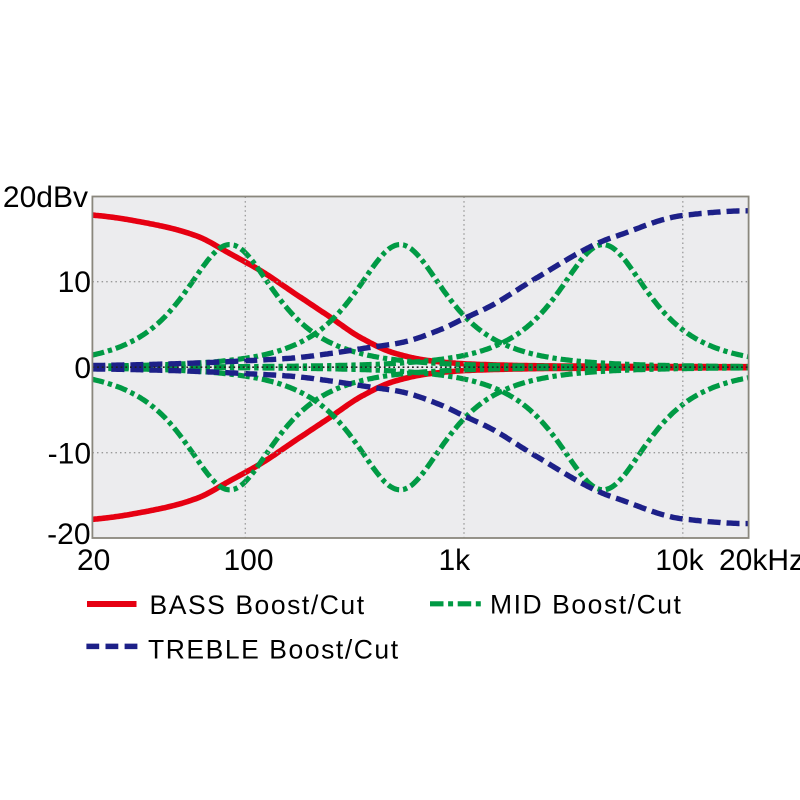  What do you see at coordinates (454, 560) in the screenshot?
I see `svg-text: 1k` at bounding box center [454, 560].